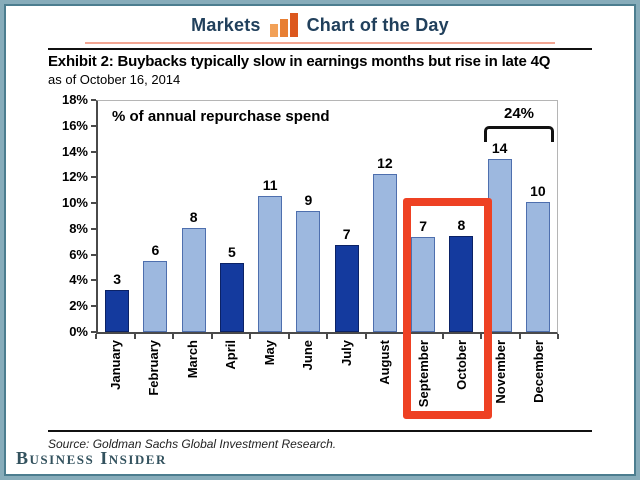 The width and height of the screenshot is (640, 480). Describe the element at coordinates (91, 458) in the screenshot. I see `business-insider-logo: Business Insider` at that location.